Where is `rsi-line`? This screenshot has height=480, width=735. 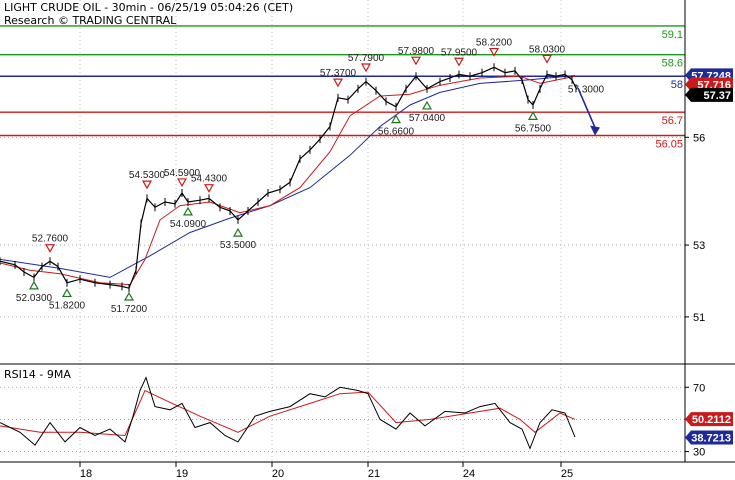
rsi-line is located at coordinates (288, 413).